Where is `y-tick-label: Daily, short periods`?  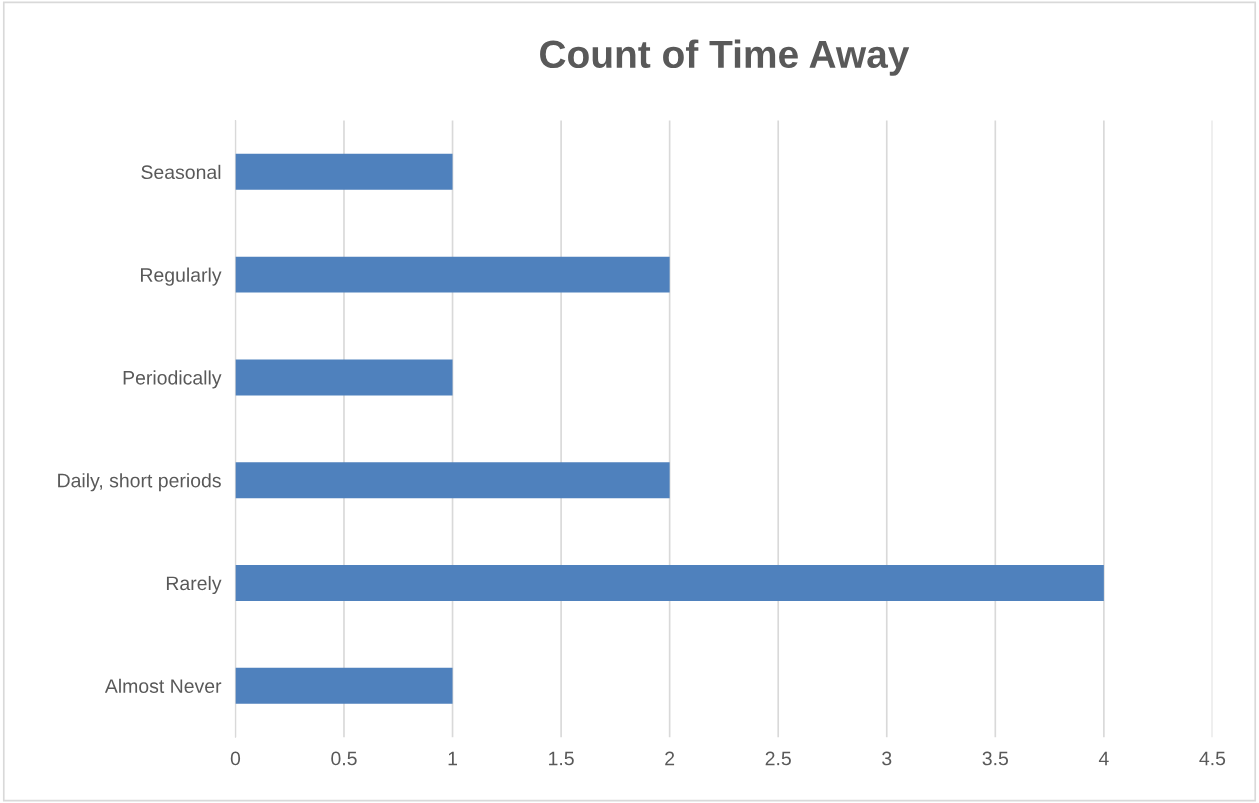
y-tick-label: Daily, short periods is located at coordinates (139, 482).